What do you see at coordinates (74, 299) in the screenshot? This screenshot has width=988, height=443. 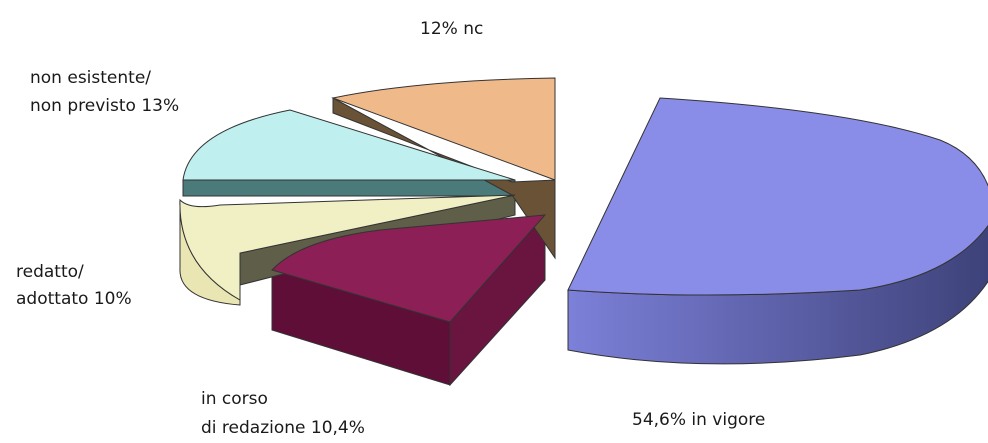 I see `label-redatto-line2: adottato 10%` at bounding box center [74, 299].